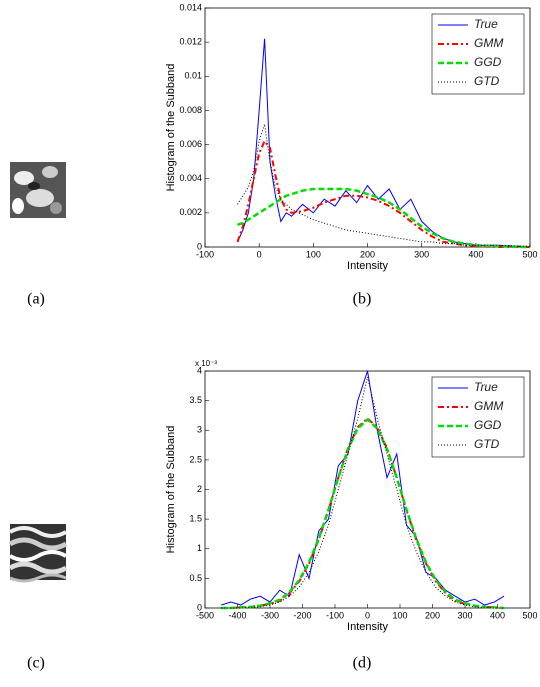  What do you see at coordinates (38, 190) in the screenshot?
I see `thumbnail-a` at bounding box center [38, 190].